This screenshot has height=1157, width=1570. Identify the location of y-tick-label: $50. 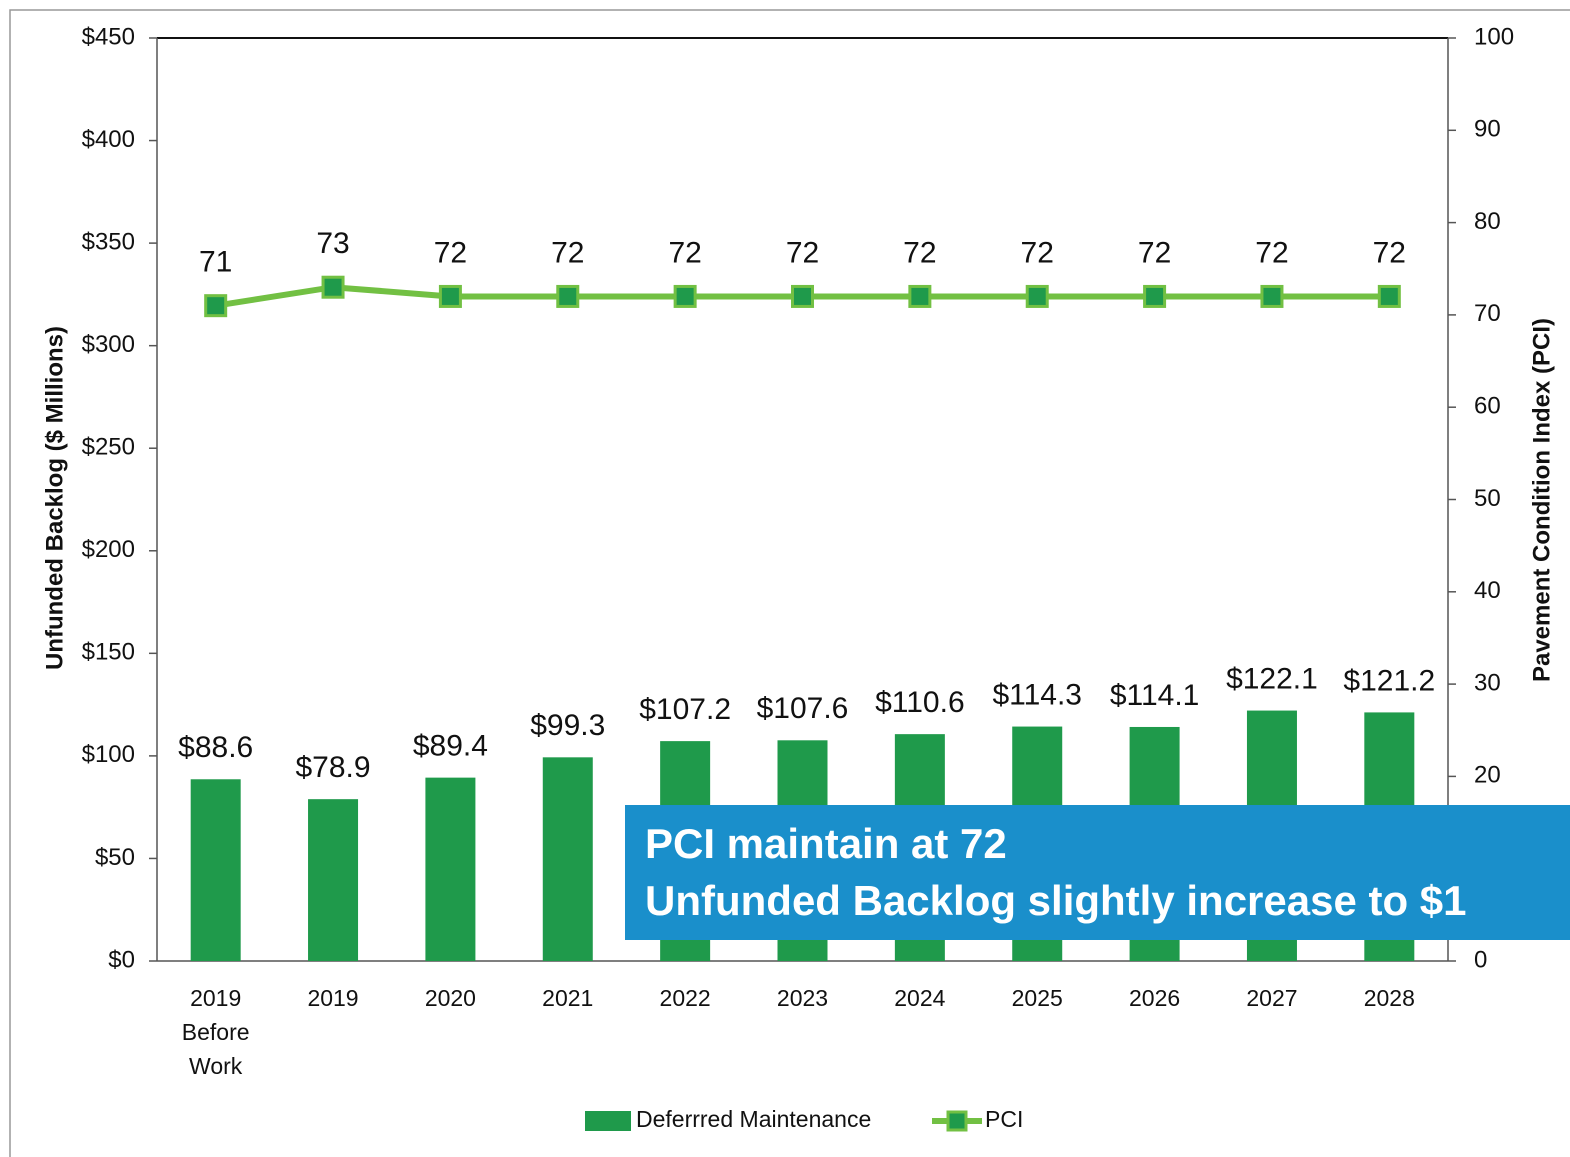
(115, 857).